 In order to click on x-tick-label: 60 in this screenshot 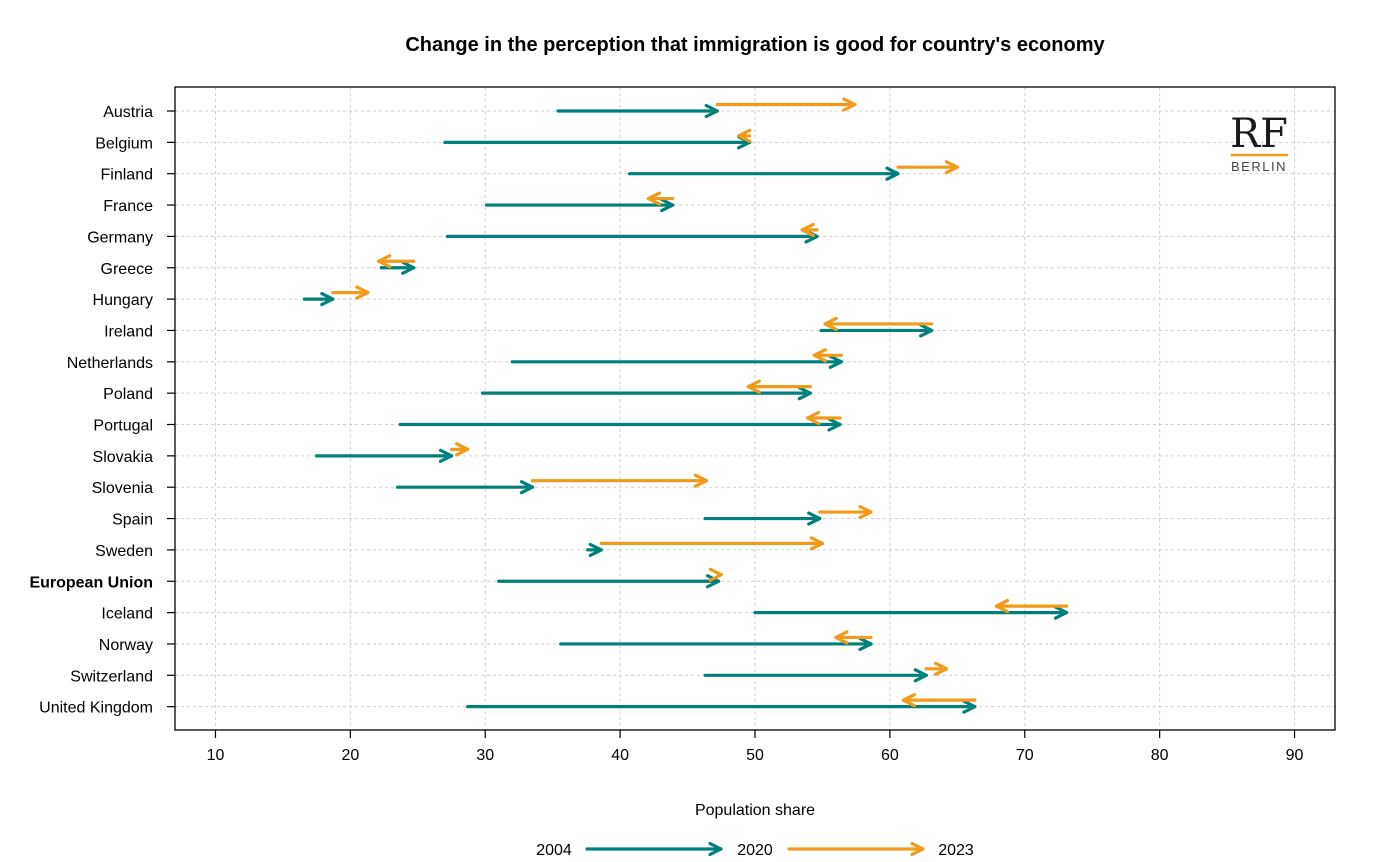, I will do `click(890, 755)`.